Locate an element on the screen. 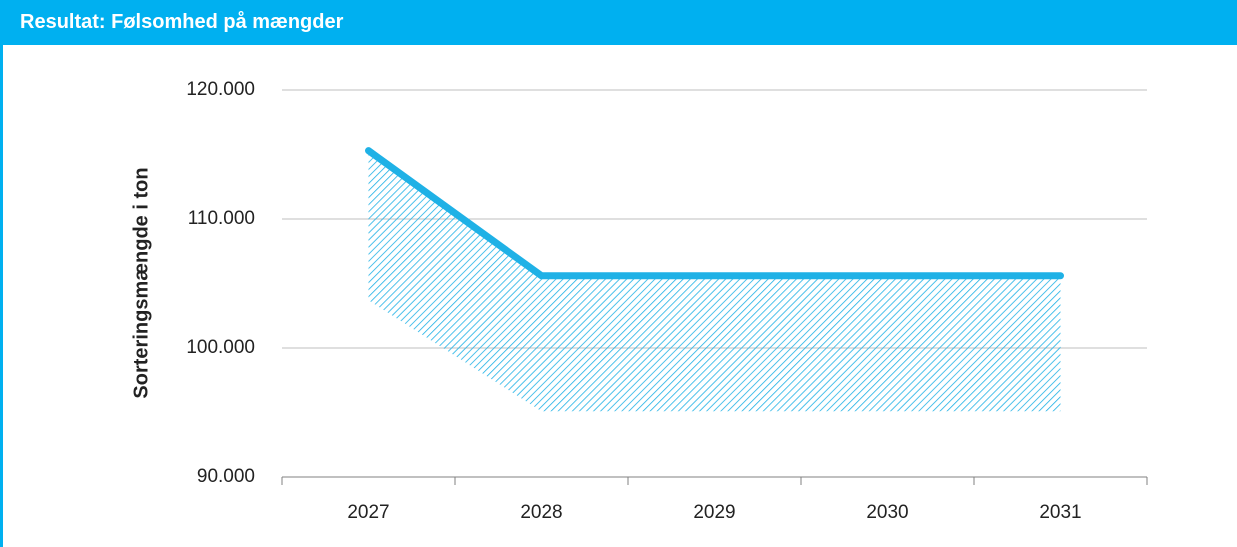 The image size is (1237, 547). y-tick-label: 120.000 is located at coordinates (220, 89).